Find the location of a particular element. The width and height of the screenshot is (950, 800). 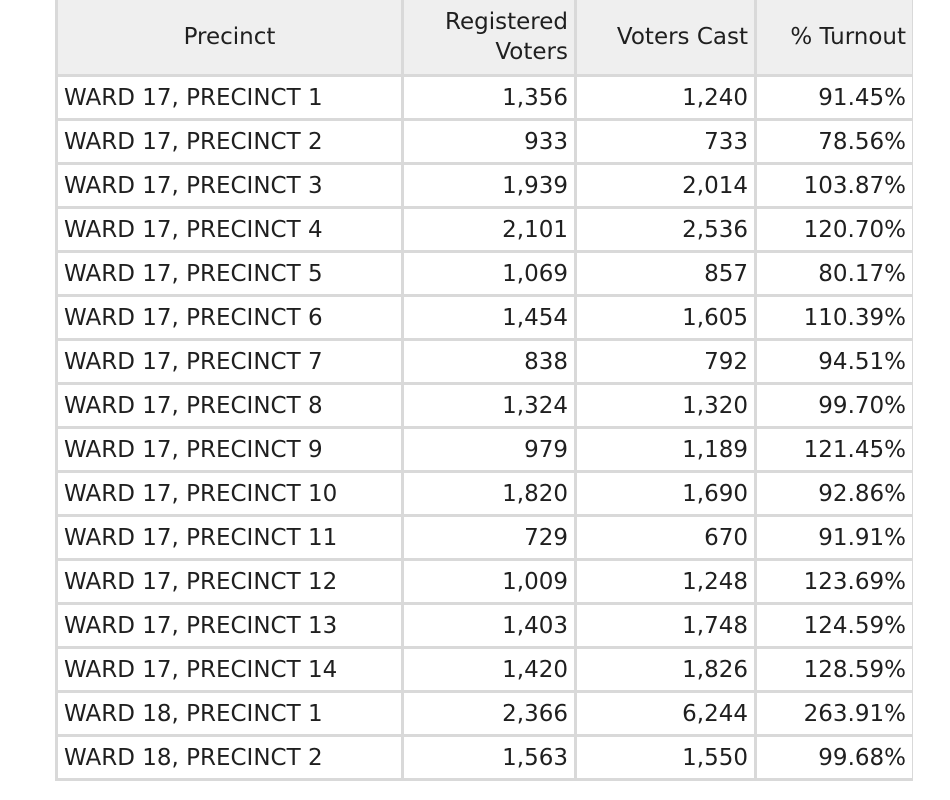

turnout-cell: 91.45% is located at coordinates (833, 97).